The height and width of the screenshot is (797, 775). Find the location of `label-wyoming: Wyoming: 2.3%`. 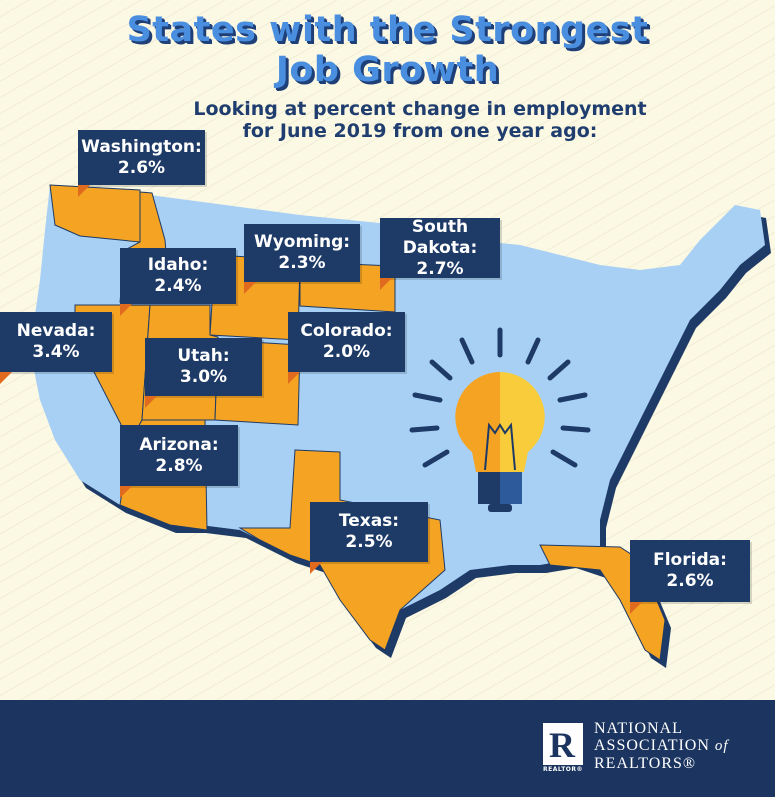

label-wyoming: Wyoming: 2.3% is located at coordinates (302, 259).